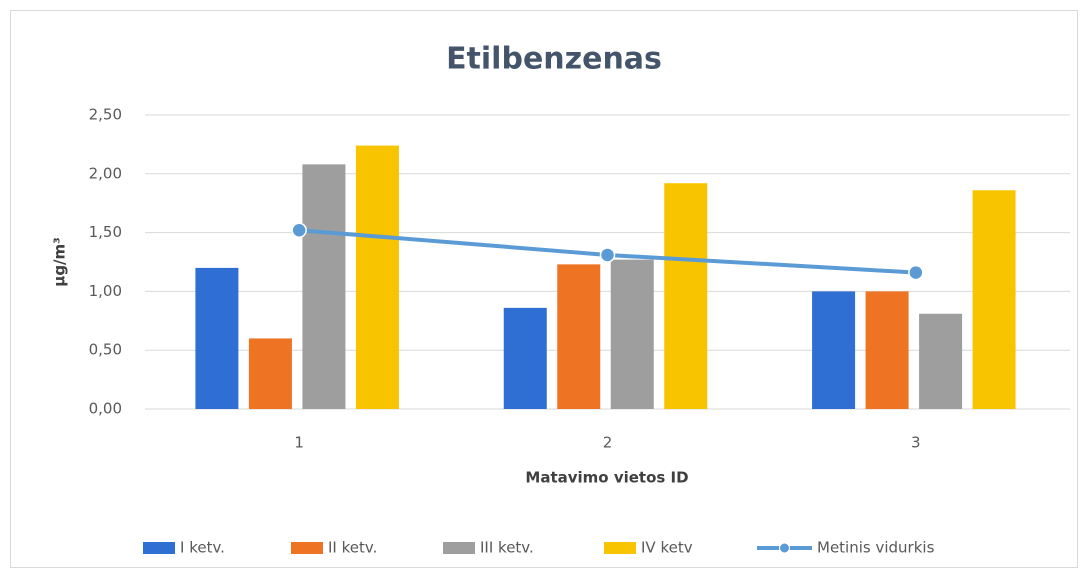  I want to click on chart-title: Etilbenzenas, so click(554, 59).